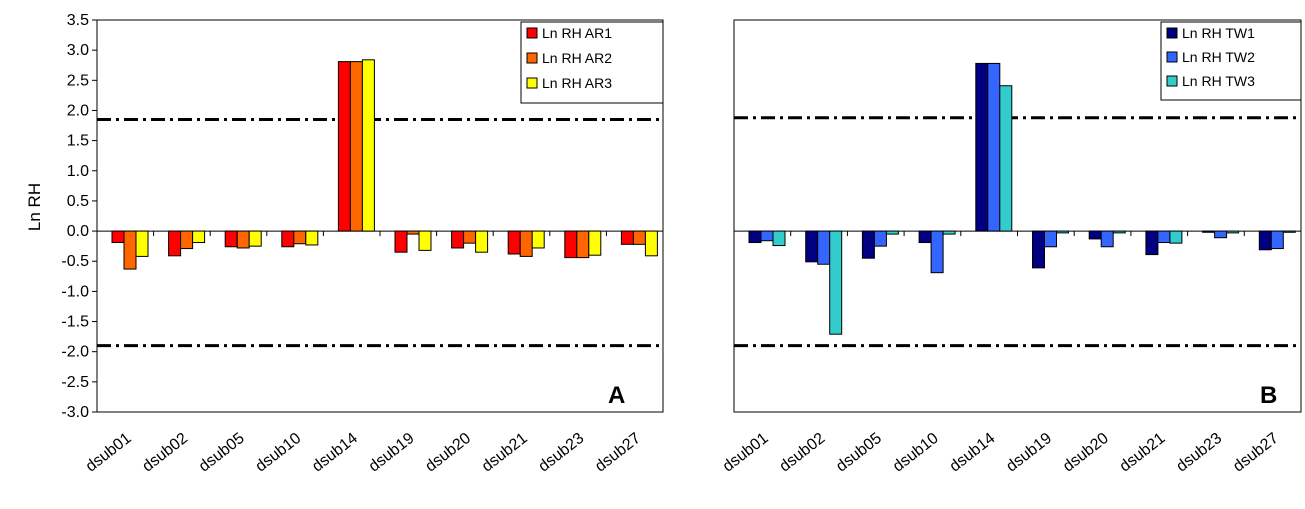 The height and width of the screenshot is (509, 1305). Describe the element at coordinates (925, 237) in the screenshot. I see `bar-ln-rh-tw1-dsub10` at that location.